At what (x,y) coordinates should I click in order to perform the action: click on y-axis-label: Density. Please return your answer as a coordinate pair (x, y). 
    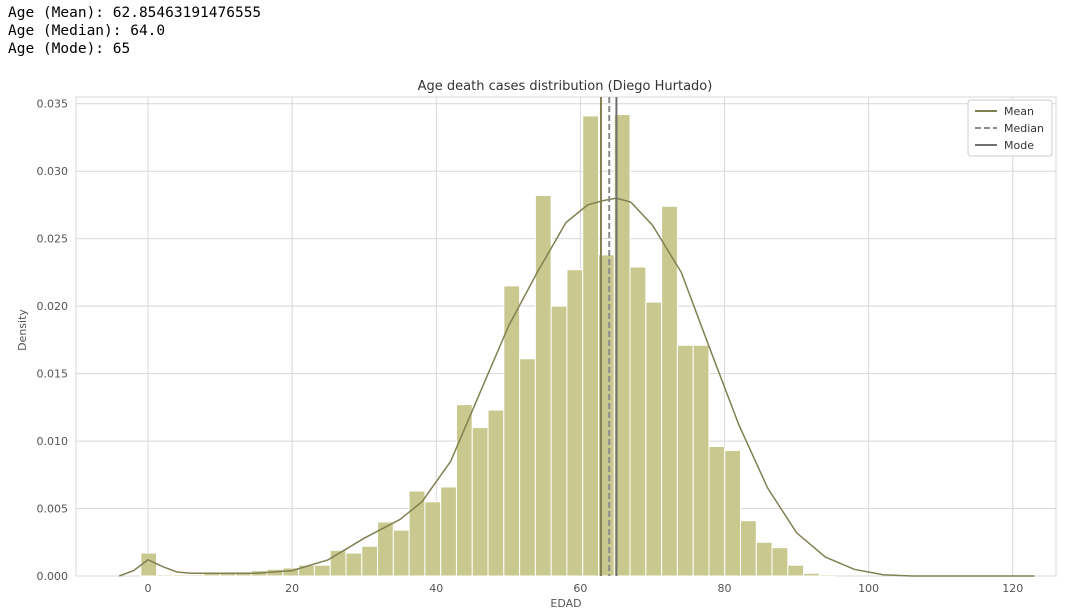
    Looking at the image, I should click on (22, 330).